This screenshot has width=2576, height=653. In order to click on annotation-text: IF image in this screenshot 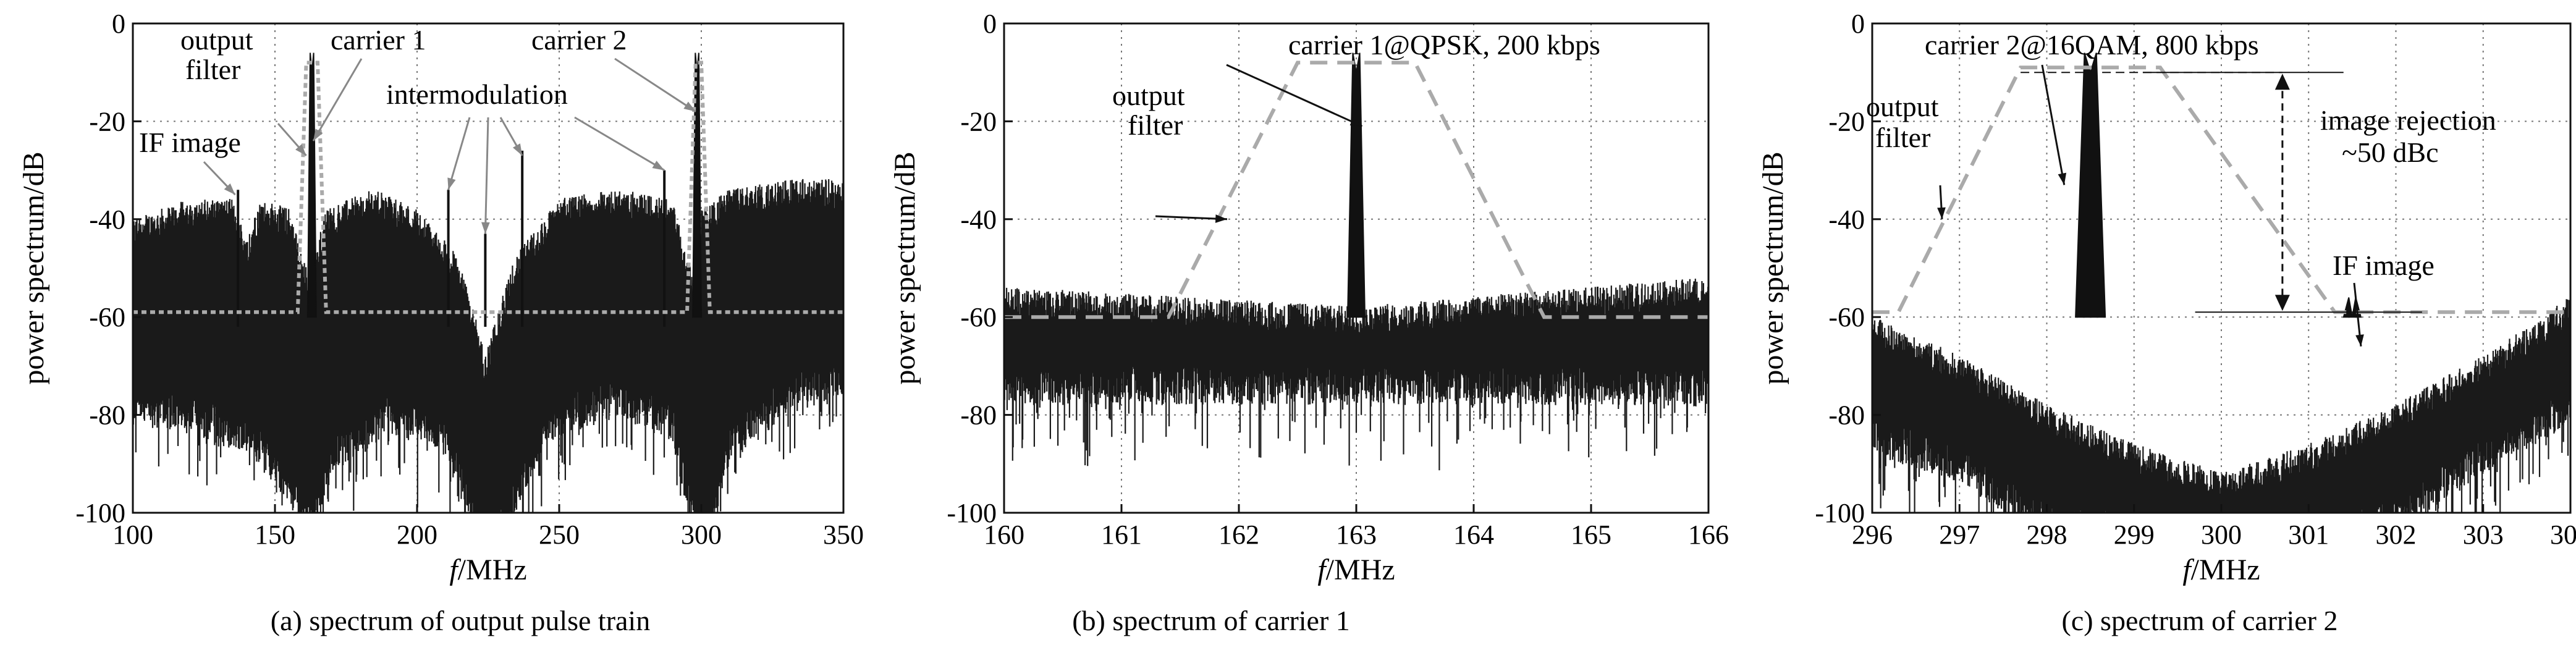, I will do `click(190, 142)`.